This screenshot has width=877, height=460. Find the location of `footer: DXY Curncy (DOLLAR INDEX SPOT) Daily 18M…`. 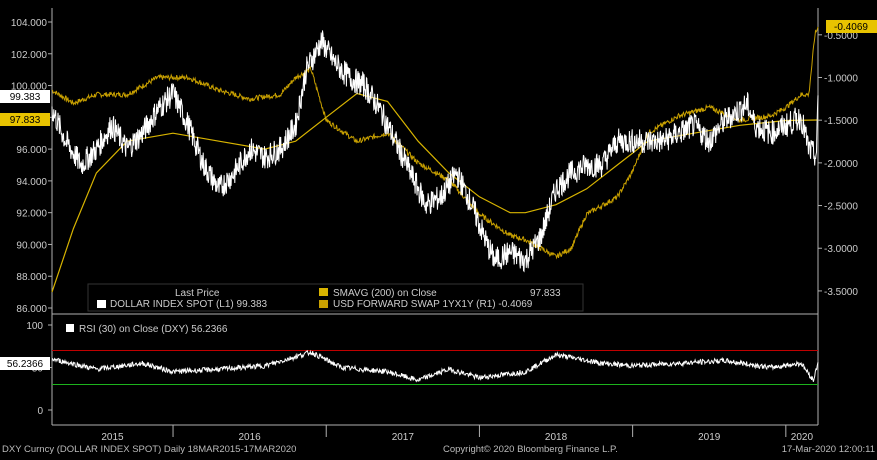

footer: DXY Curncy (DOLLAR INDEX SPOT) Daily 18M… is located at coordinates (438, 449).